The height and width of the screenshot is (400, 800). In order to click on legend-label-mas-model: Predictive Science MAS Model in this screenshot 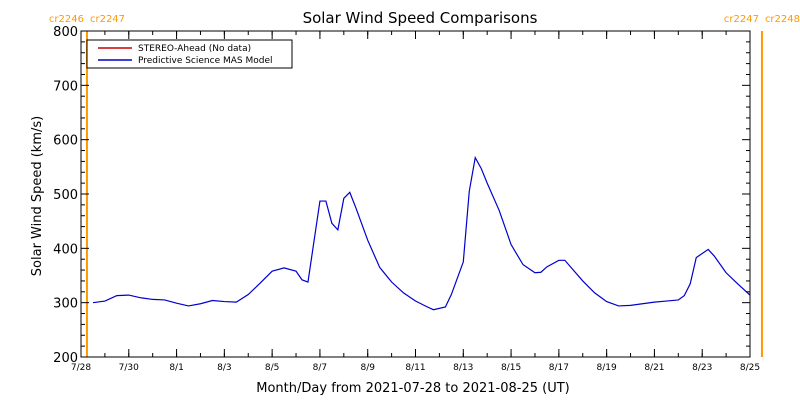, I will do `click(205, 61)`.